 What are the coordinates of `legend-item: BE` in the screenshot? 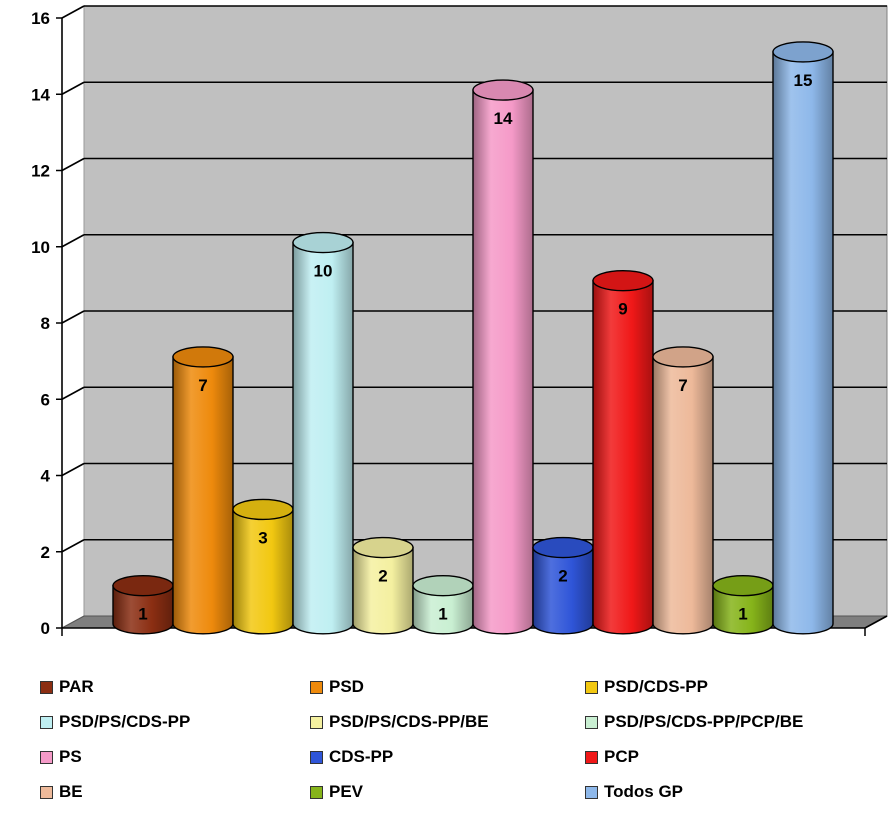 It's located at (61, 792).